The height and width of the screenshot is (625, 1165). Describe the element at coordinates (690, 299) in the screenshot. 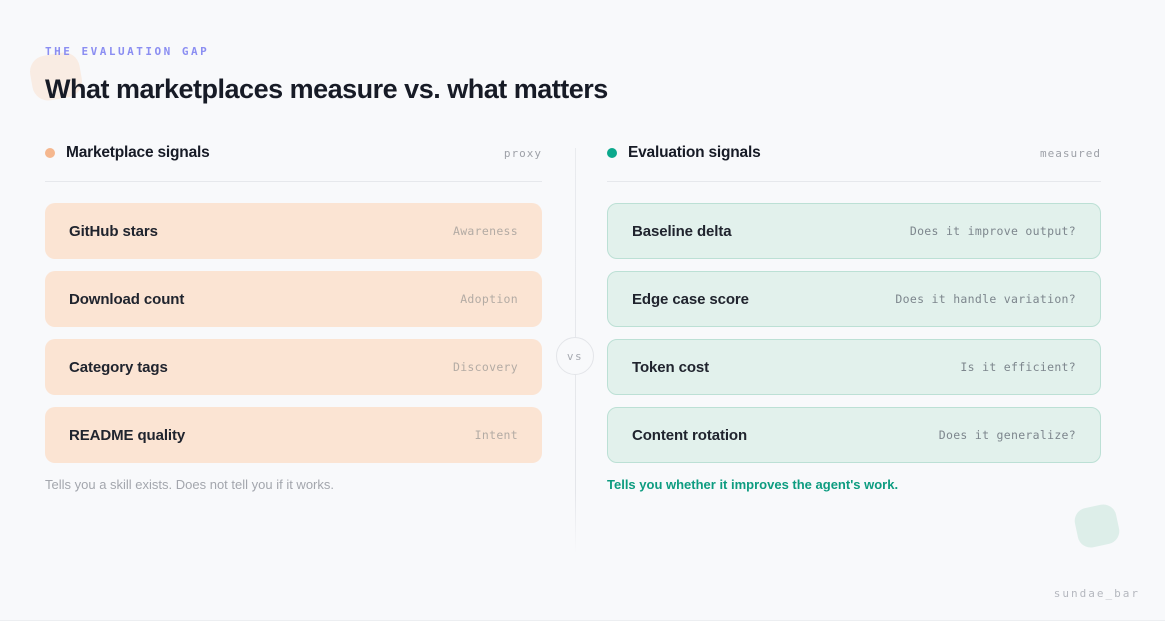

I see `card-label: Edge case score` at that location.